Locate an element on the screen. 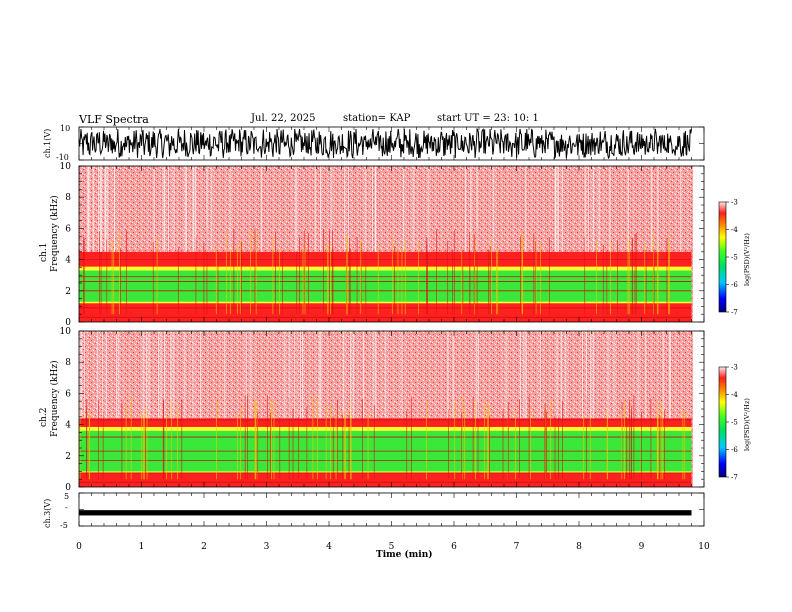 This screenshot has height=612, width=792. x-axis: 0 1 2 3 4 5 6 7 8 9 10 is located at coordinates (393, 547).